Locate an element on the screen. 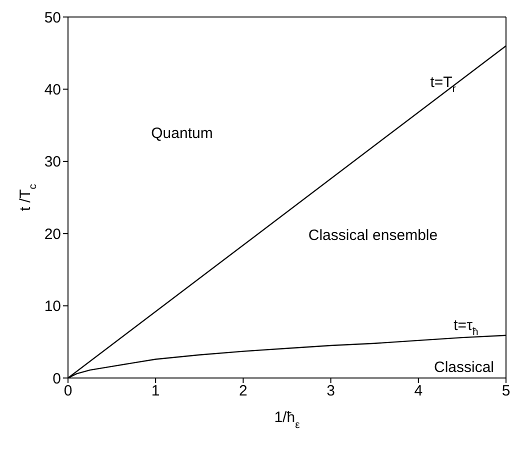  y-tick-label: 30 is located at coordinates (52, 162).